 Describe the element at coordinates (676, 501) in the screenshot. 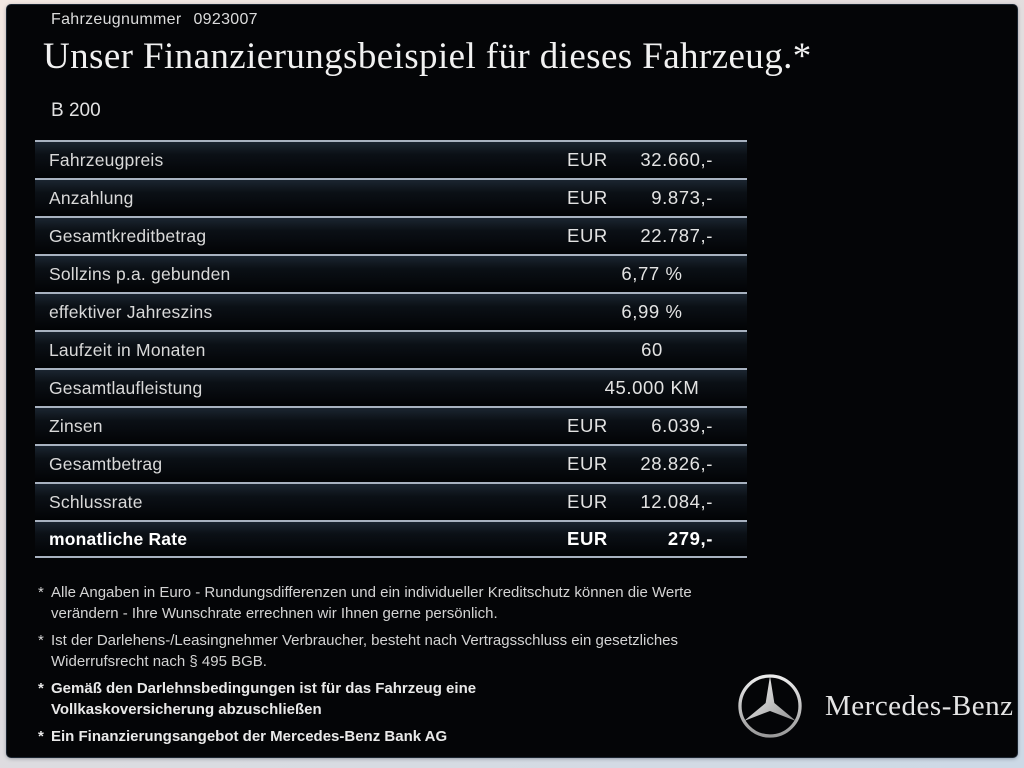

I see `row-value: 12.084,-` at that location.